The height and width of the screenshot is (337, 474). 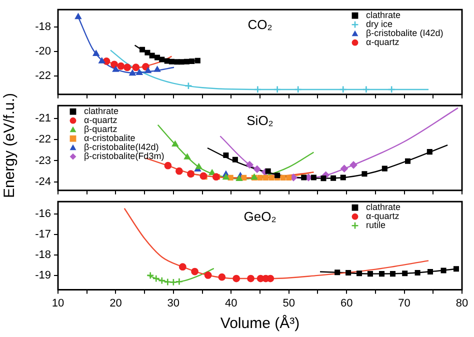 What do you see at coordinates (379, 24) in the screenshot?
I see `legend-label: dry ice` at bounding box center [379, 24].